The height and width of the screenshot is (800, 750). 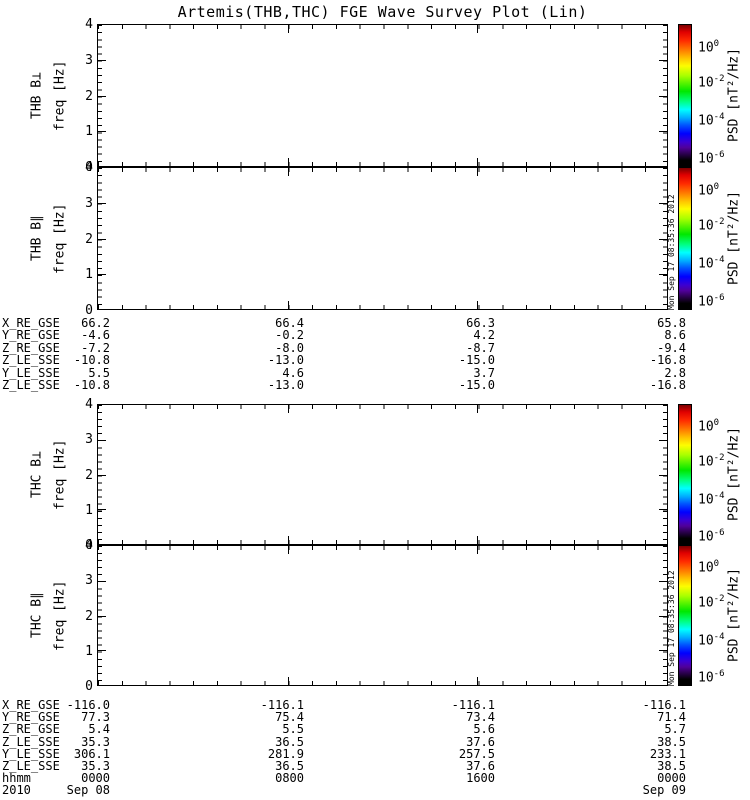 I want to click on ephemeris-value: 5.7, so click(x=675, y=729).